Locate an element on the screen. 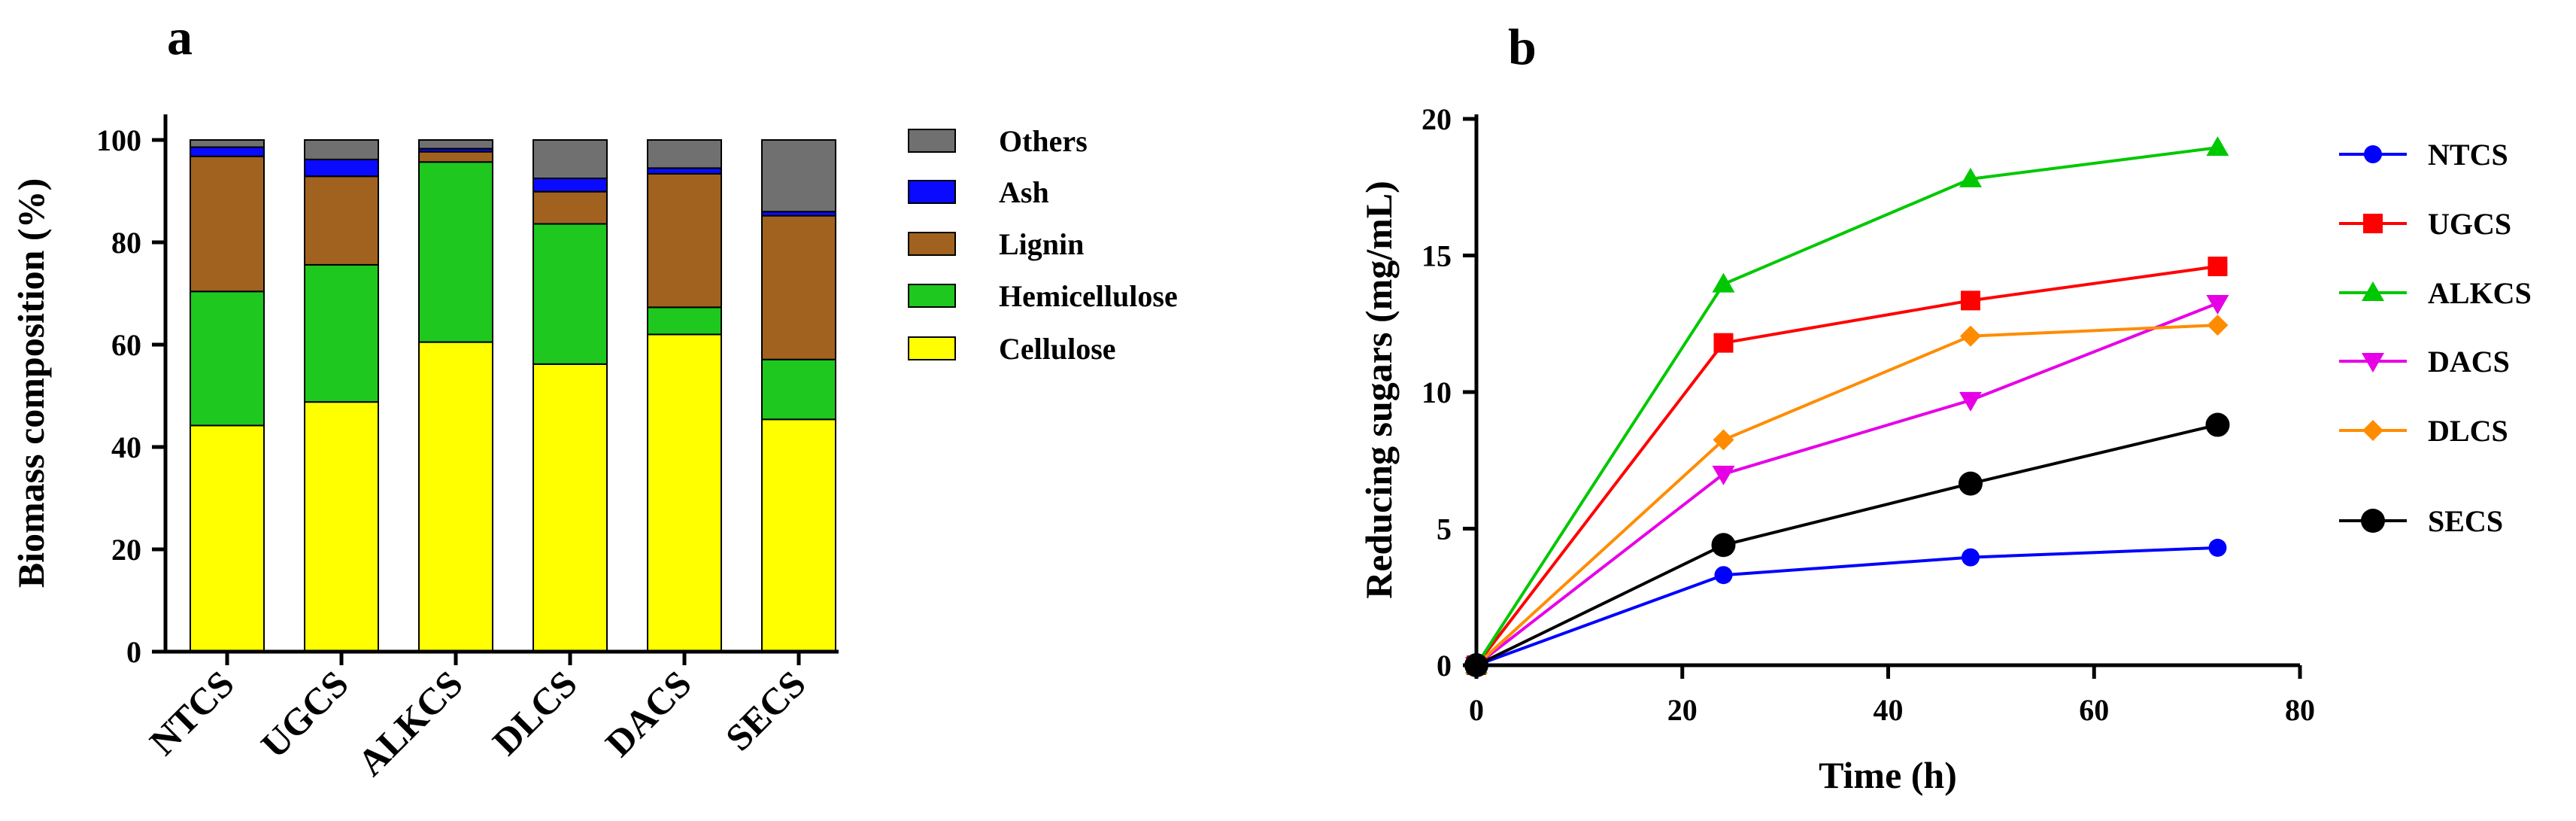 The height and width of the screenshot is (821, 2576). legend-label-dlcs: DLCS is located at coordinates (2468, 431).